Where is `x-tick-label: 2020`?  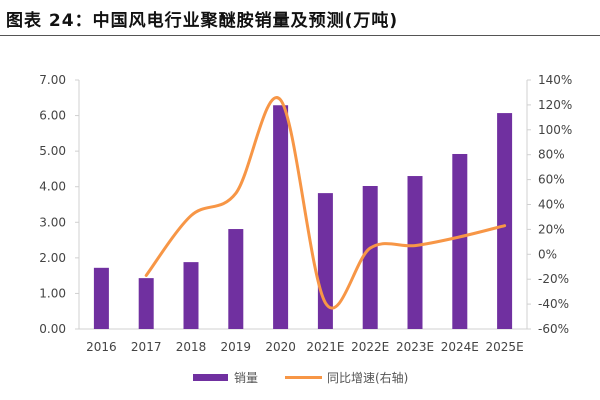 x-tick-label: 2020 is located at coordinates (280, 347).